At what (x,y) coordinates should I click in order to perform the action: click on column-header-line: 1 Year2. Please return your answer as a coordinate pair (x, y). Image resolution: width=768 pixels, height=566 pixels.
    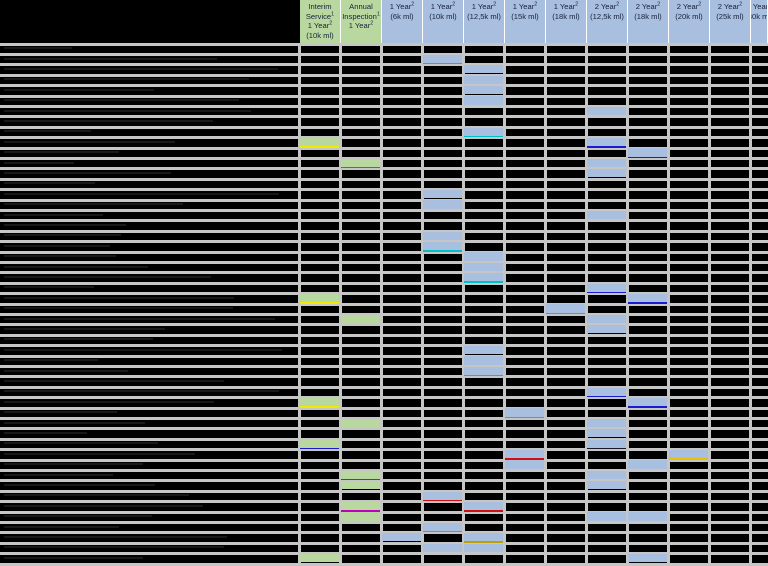
    Looking at the image, I should click on (320, 25).